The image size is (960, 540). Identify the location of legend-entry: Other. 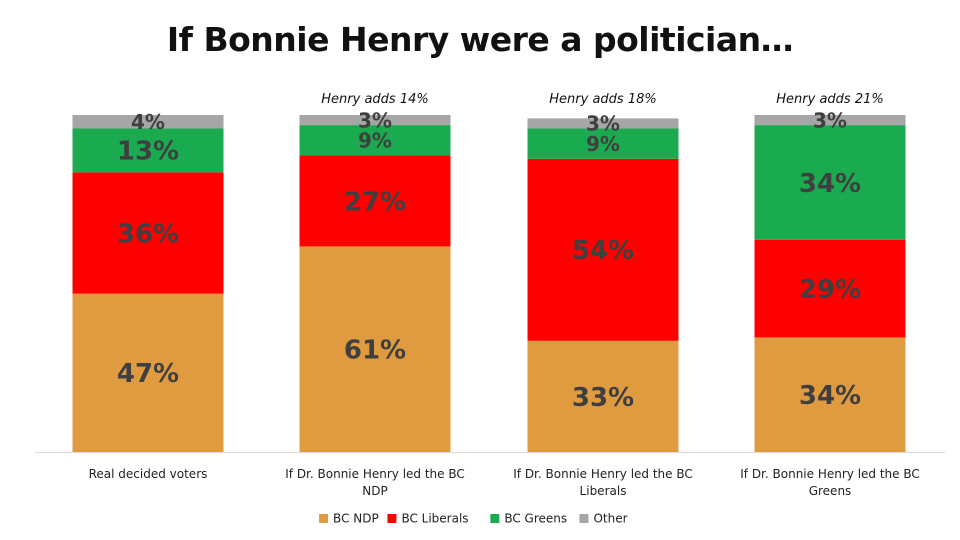
(610, 519).